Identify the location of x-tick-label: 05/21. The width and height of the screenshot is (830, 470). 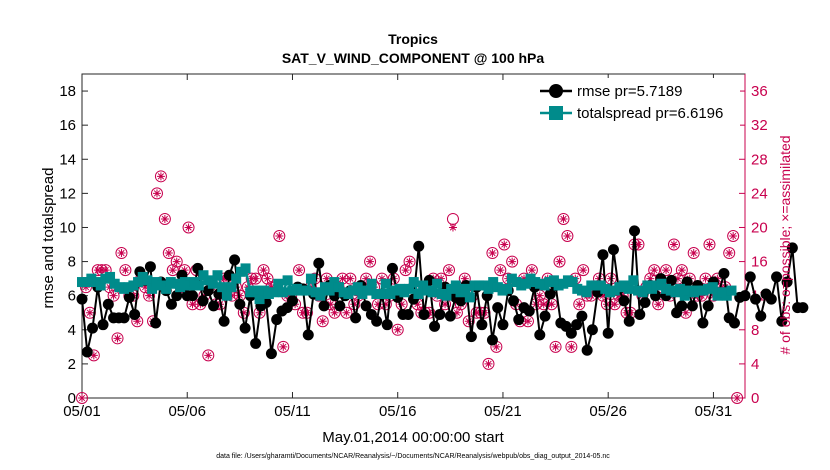
(503, 411).